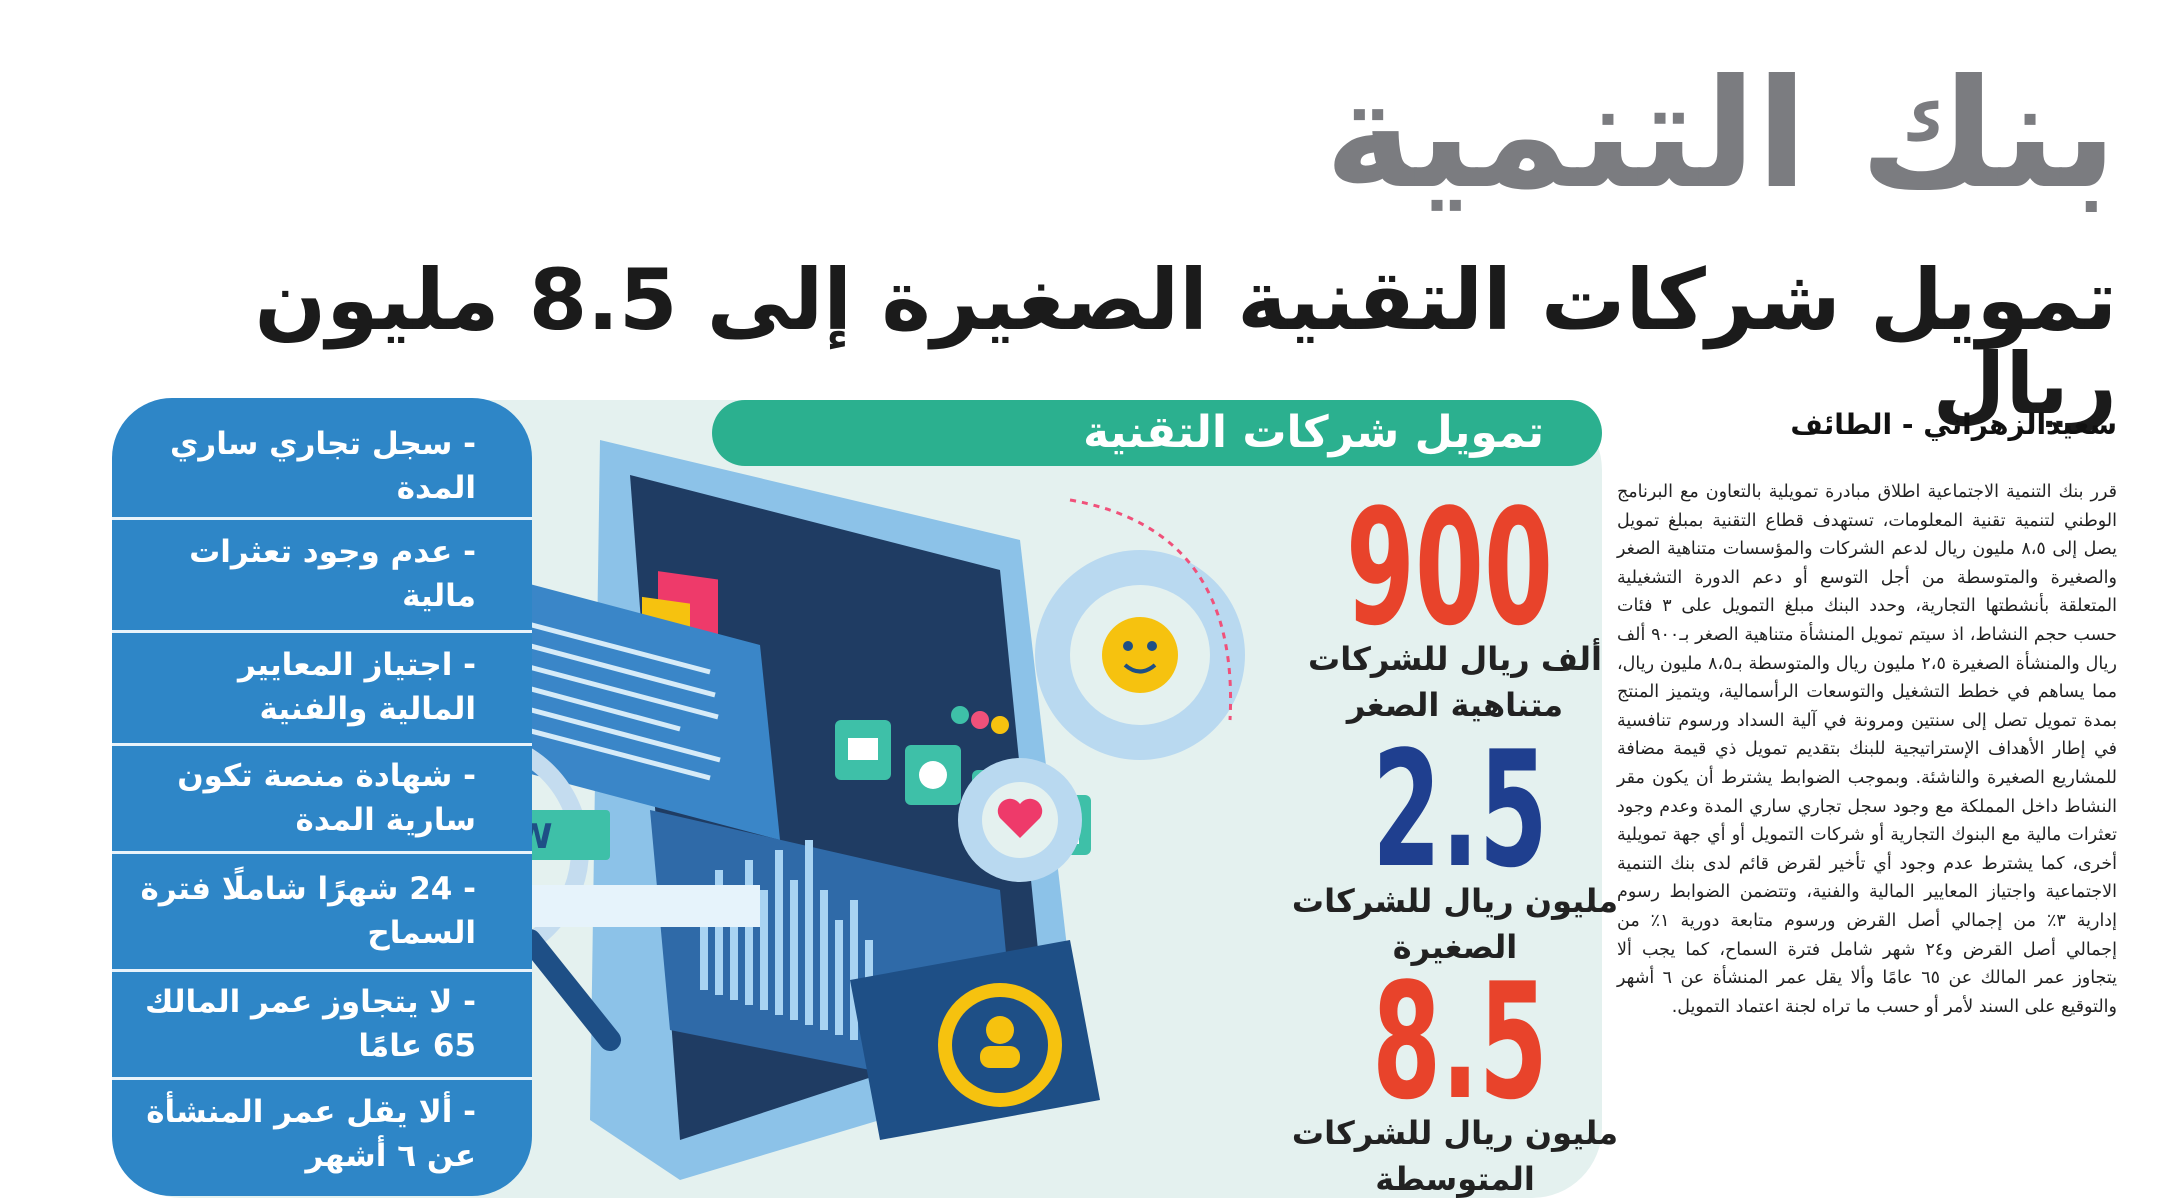  I want to click on infographic-banner: تمويل شركات التقنية, so click(1157, 433).